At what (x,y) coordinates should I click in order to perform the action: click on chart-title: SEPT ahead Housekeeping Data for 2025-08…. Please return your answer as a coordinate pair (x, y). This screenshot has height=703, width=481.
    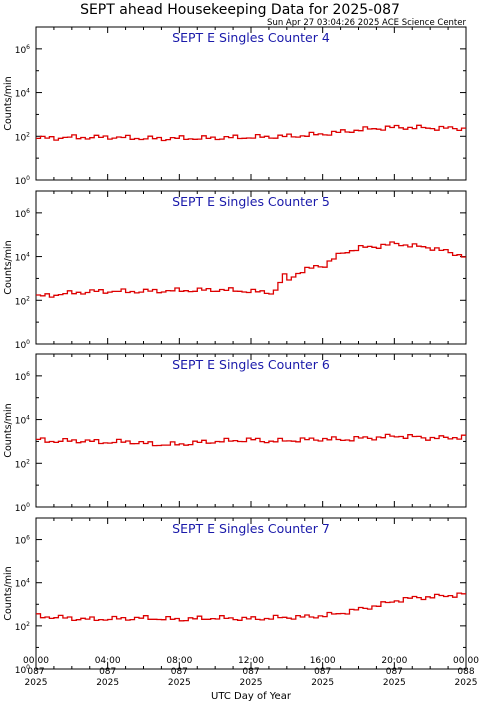
    Looking at the image, I should click on (240, 10).